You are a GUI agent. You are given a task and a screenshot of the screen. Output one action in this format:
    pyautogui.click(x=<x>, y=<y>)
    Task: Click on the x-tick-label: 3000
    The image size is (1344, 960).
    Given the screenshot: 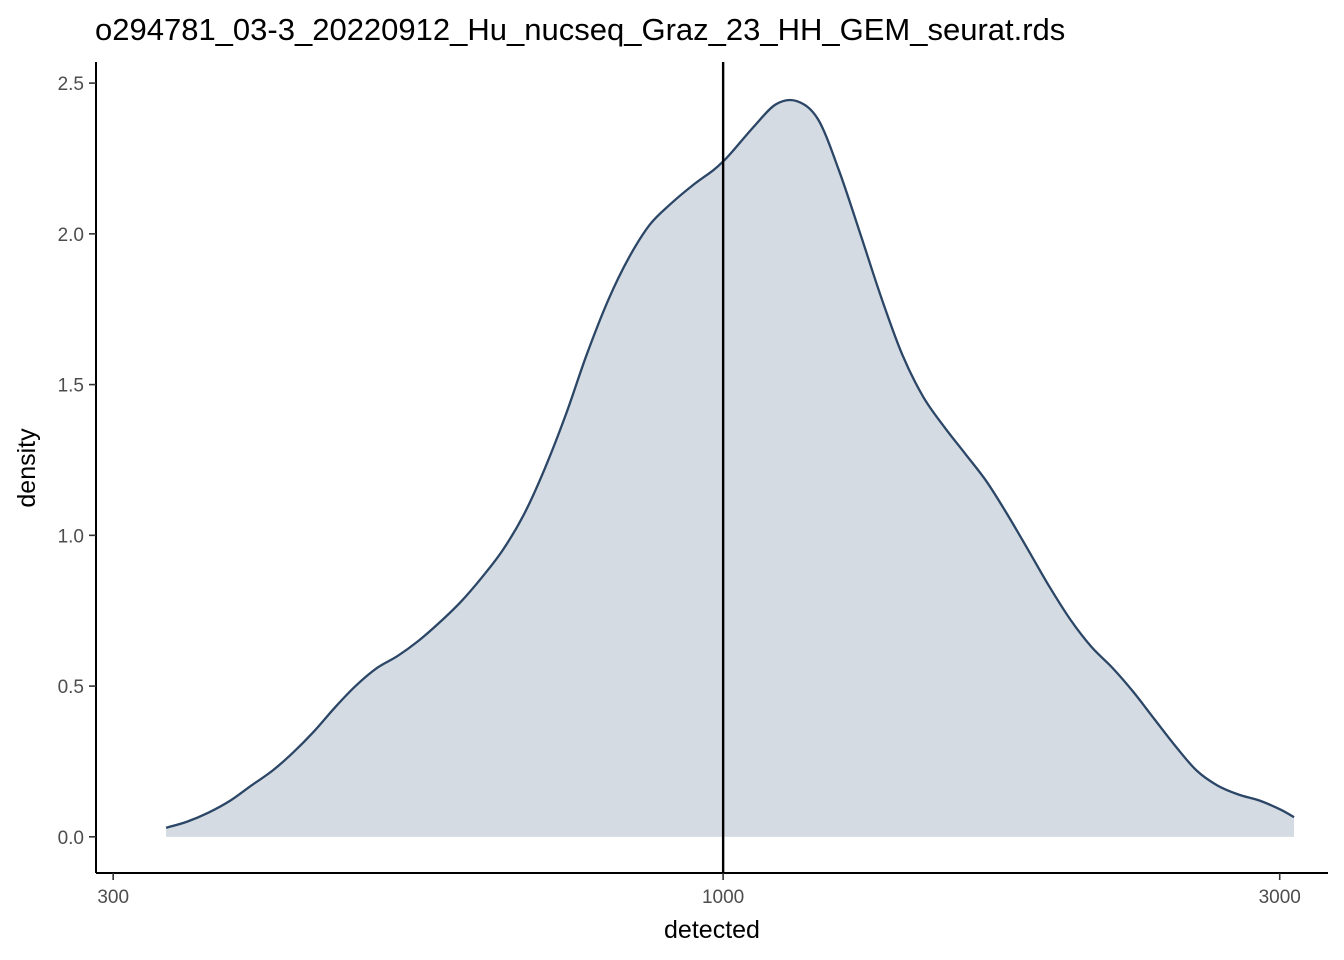 What is the action you would take?
    pyautogui.click(x=1280, y=897)
    